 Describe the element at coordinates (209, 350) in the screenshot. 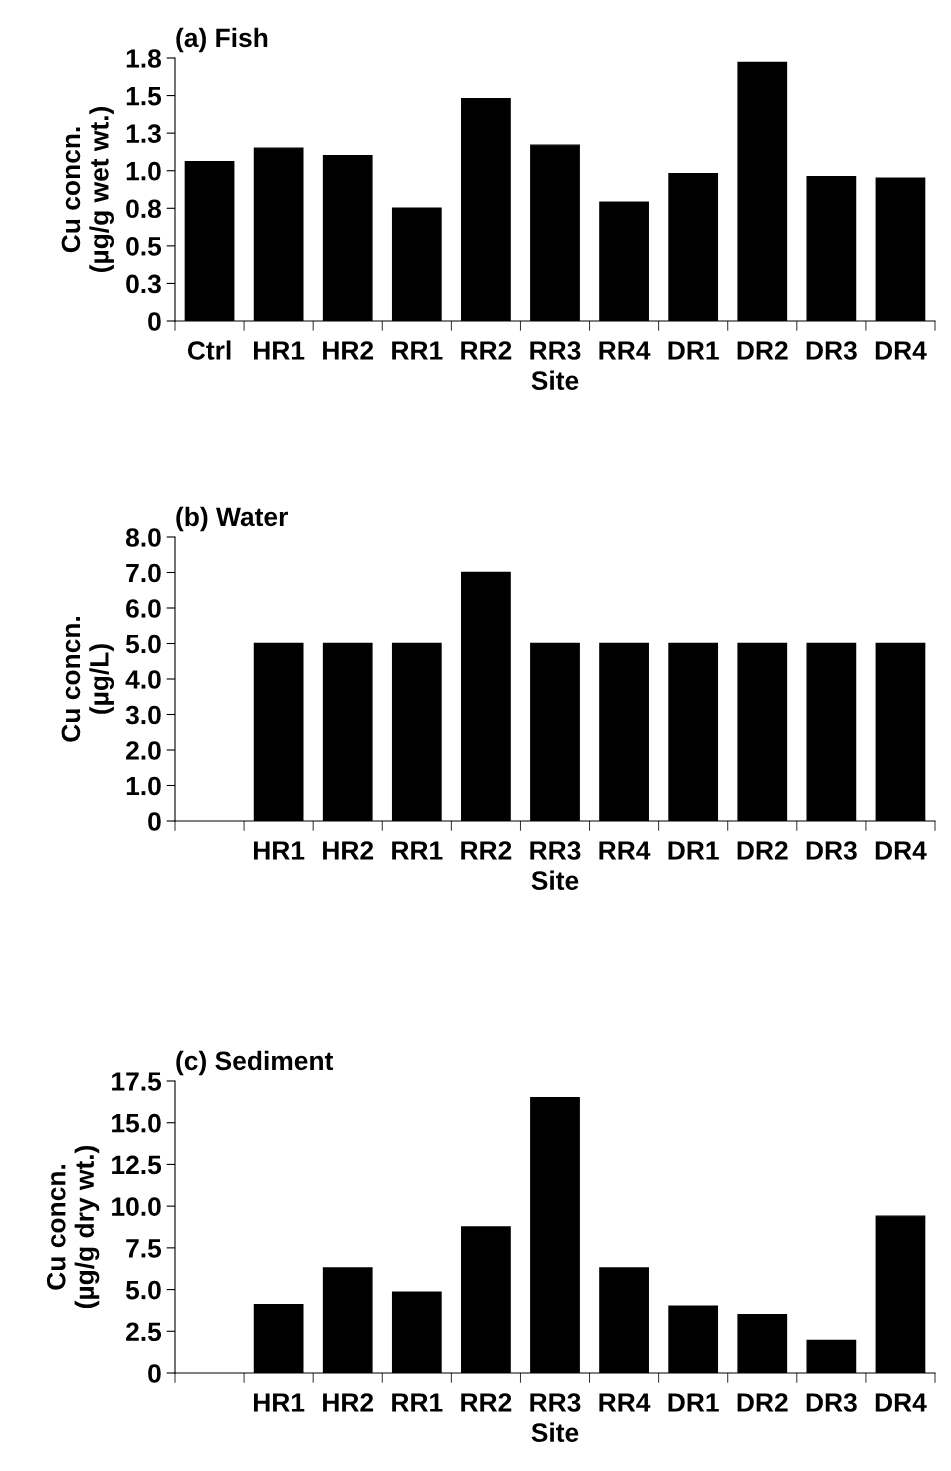

I see `x-tick-label: Ctrl` at that location.